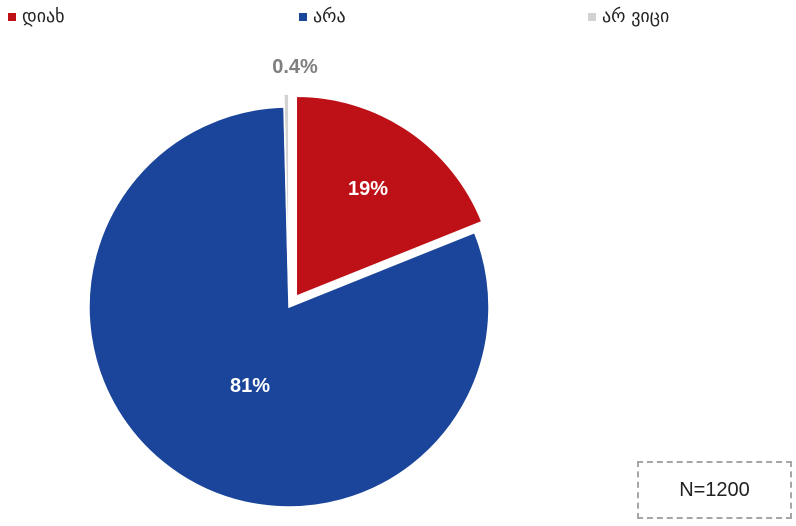  Describe the element at coordinates (592, 16) in the screenshot. I see `legend-swatch-dont-know` at that location.